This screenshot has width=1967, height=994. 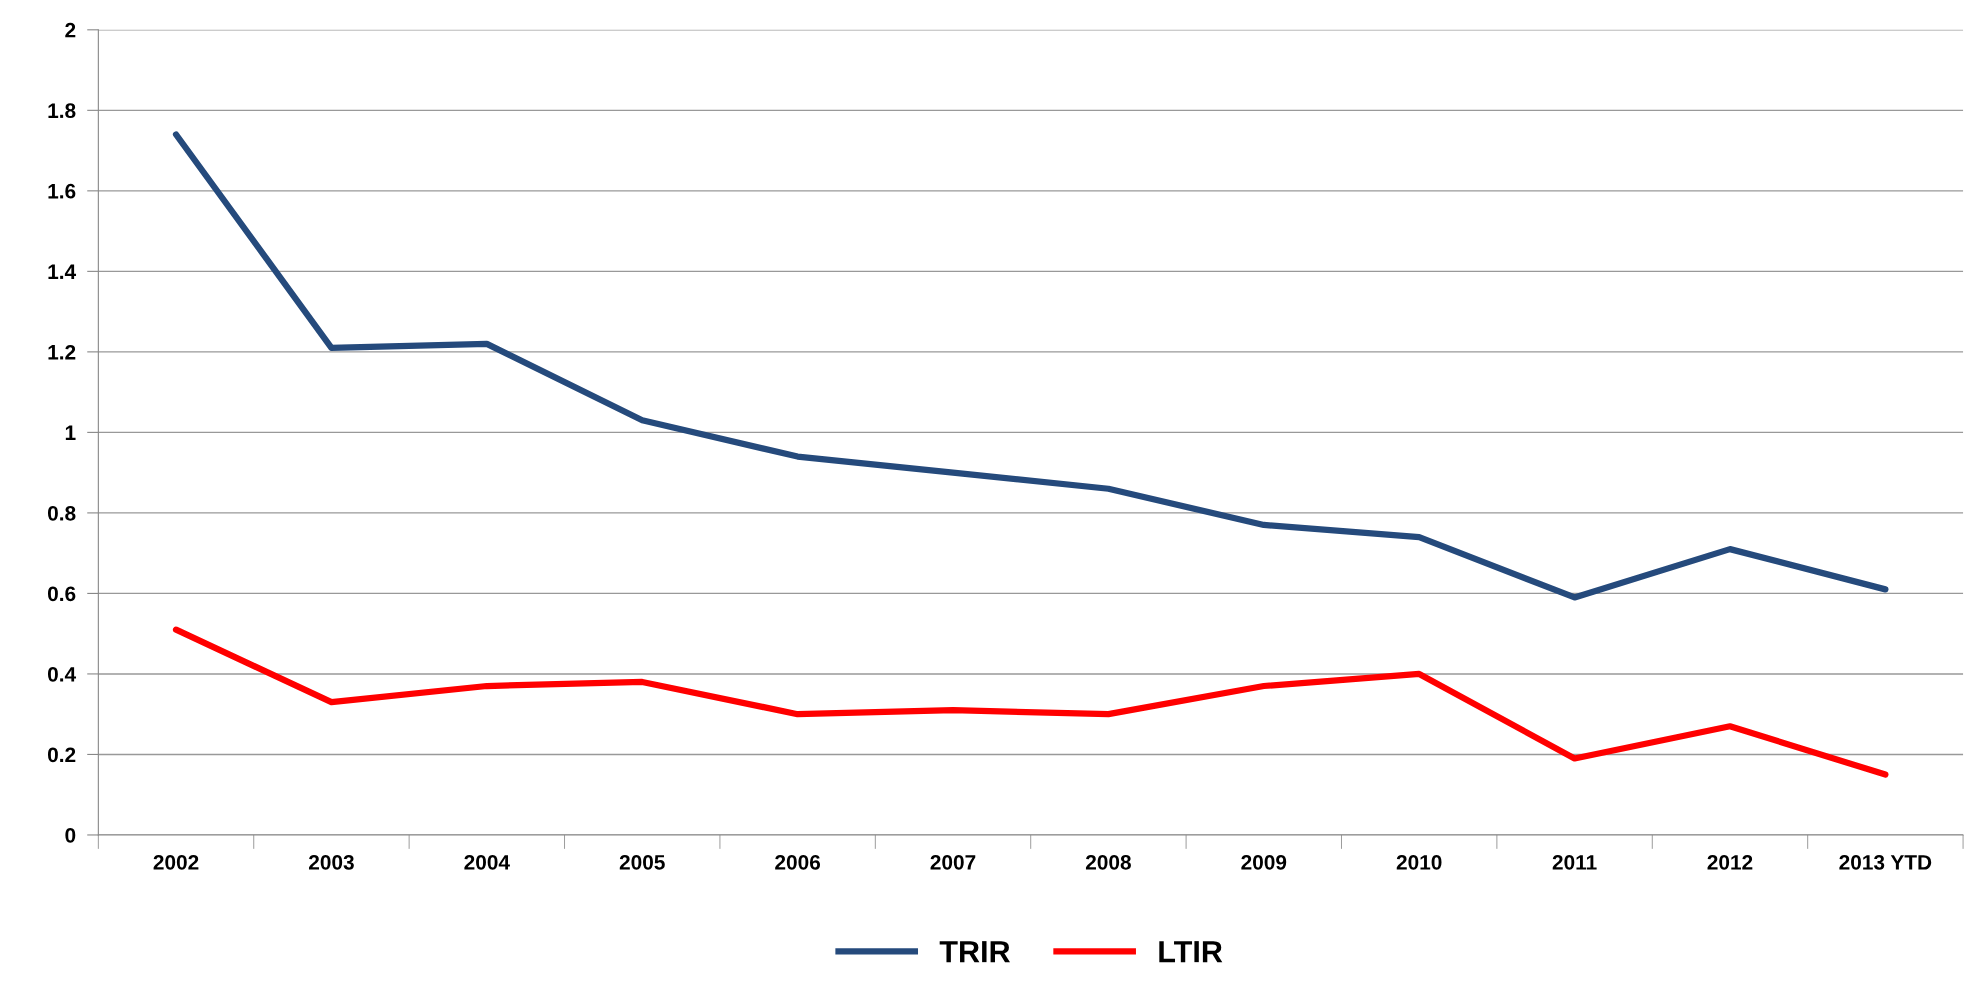 What do you see at coordinates (1191, 952) in the screenshot?
I see `legend-label: LTIR` at bounding box center [1191, 952].